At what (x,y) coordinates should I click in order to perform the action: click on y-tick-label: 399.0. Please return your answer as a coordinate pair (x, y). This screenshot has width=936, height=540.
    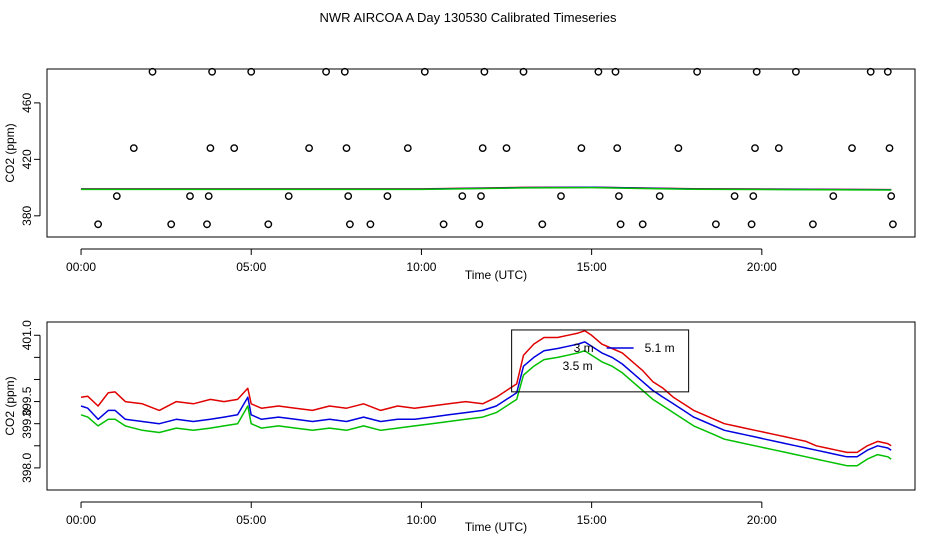
    Looking at the image, I should click on (27, 423).